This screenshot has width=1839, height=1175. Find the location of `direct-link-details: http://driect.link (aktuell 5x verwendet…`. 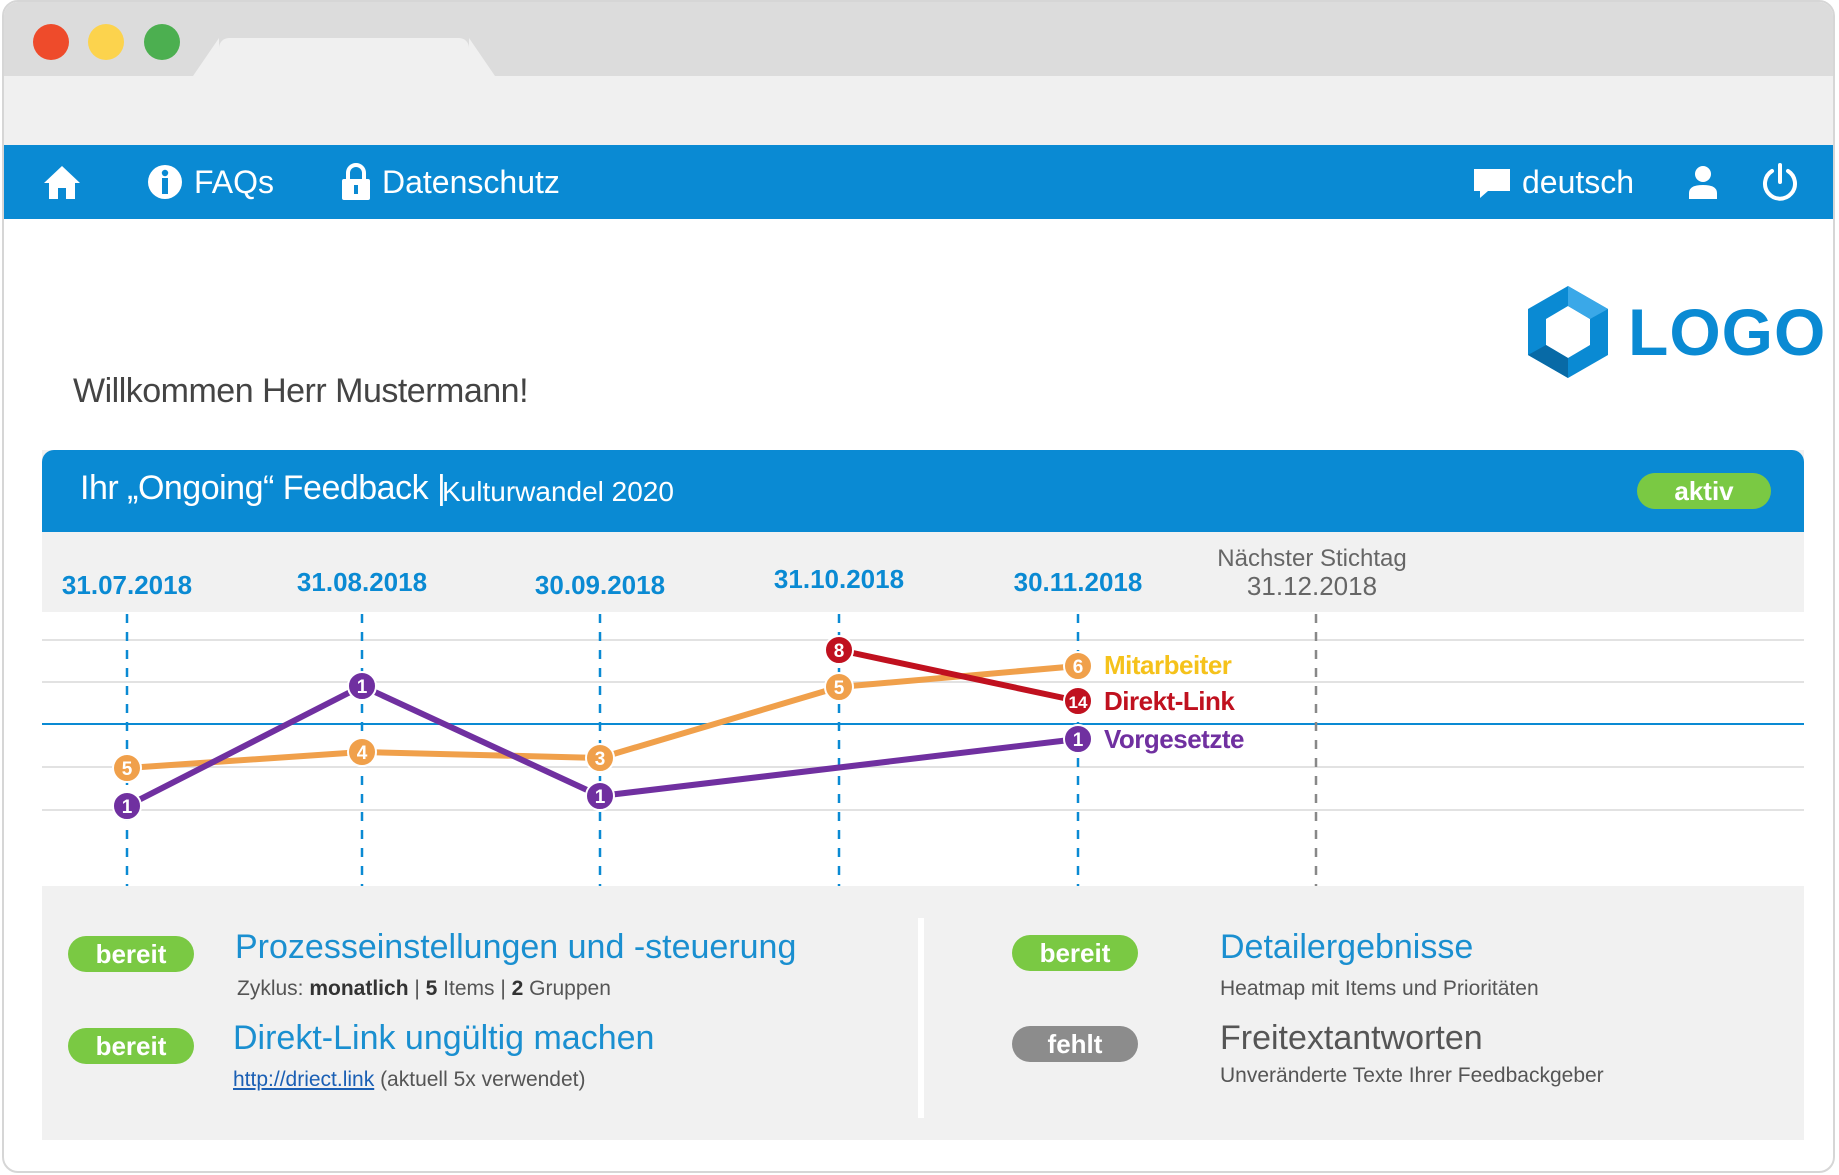

direct-link-details: http://driect.link (aktuell 5x verwendet… is located at coordinates (409, 1080).